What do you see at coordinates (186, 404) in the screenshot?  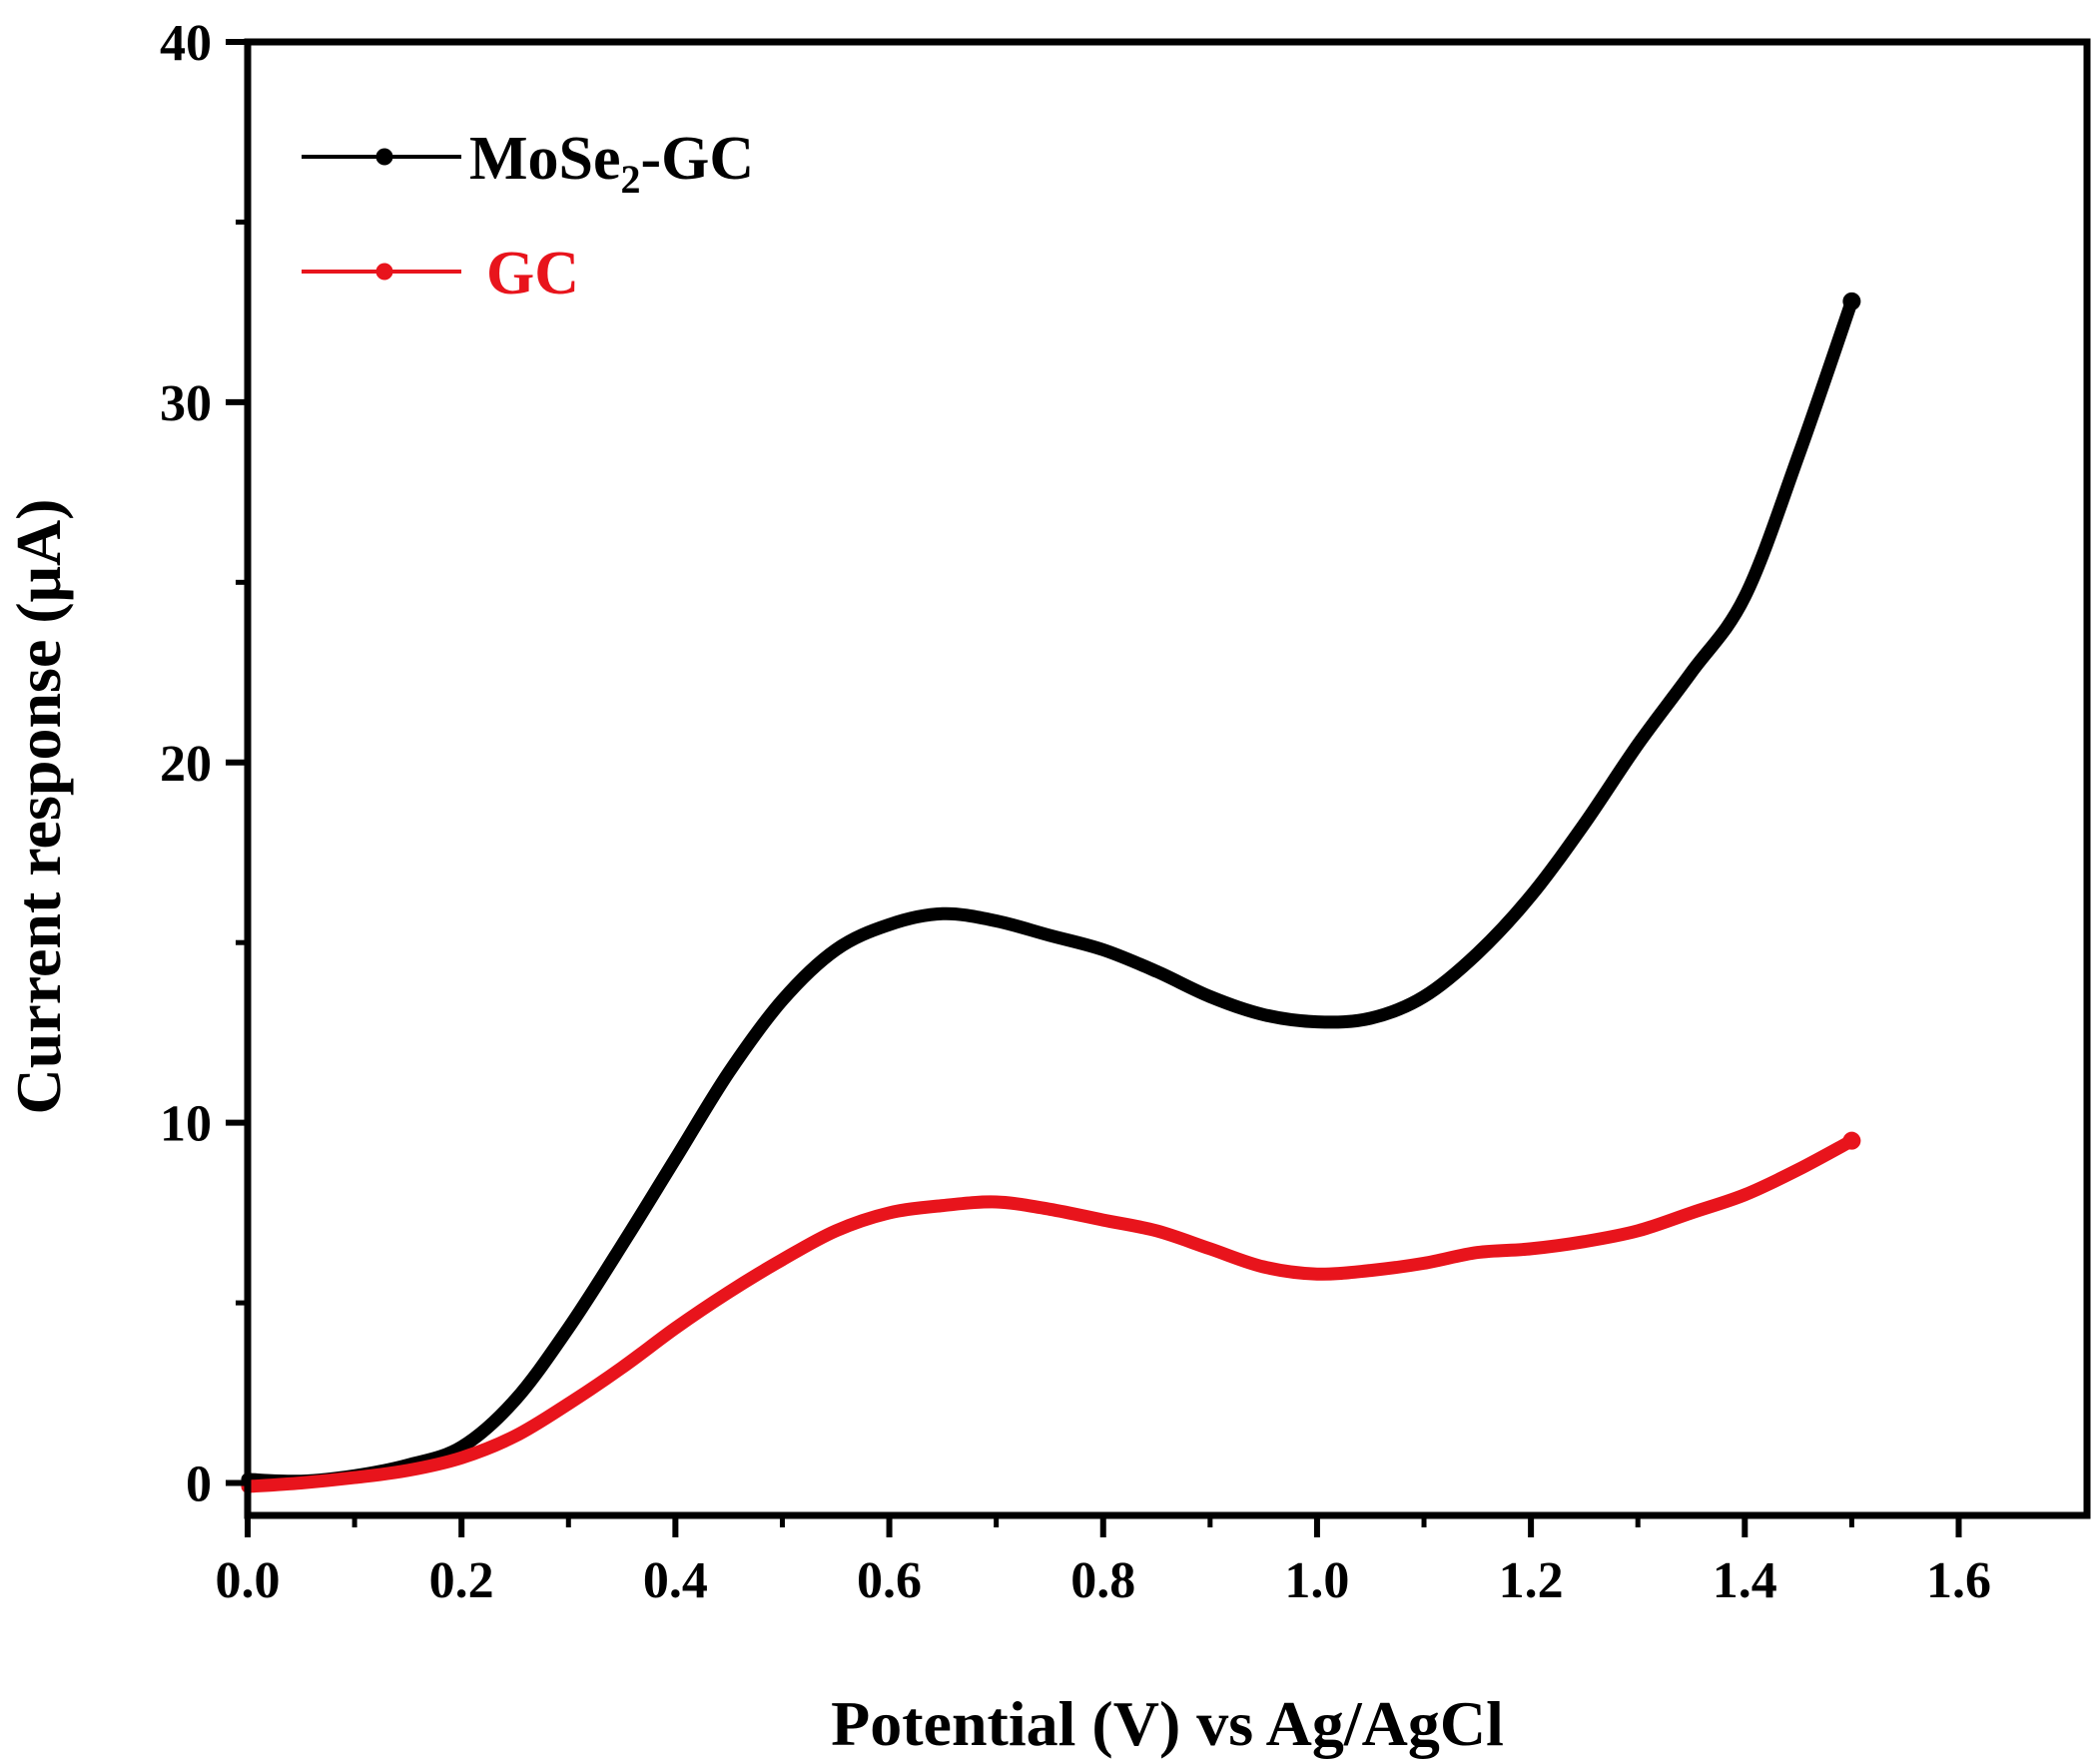 I see `y-tick-label: 30` at bounding box center [186, 404].